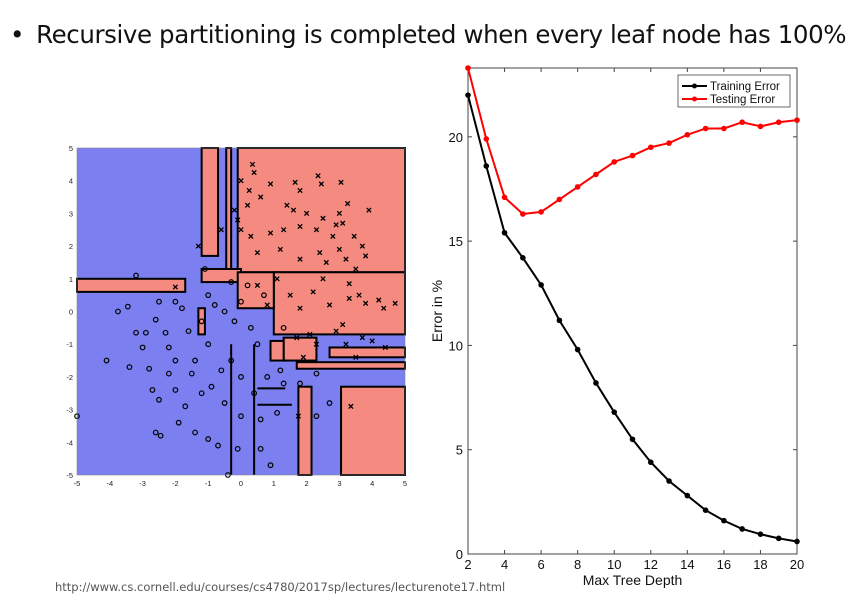  I want to click on y-tick-label: -2, so click(69, 377).